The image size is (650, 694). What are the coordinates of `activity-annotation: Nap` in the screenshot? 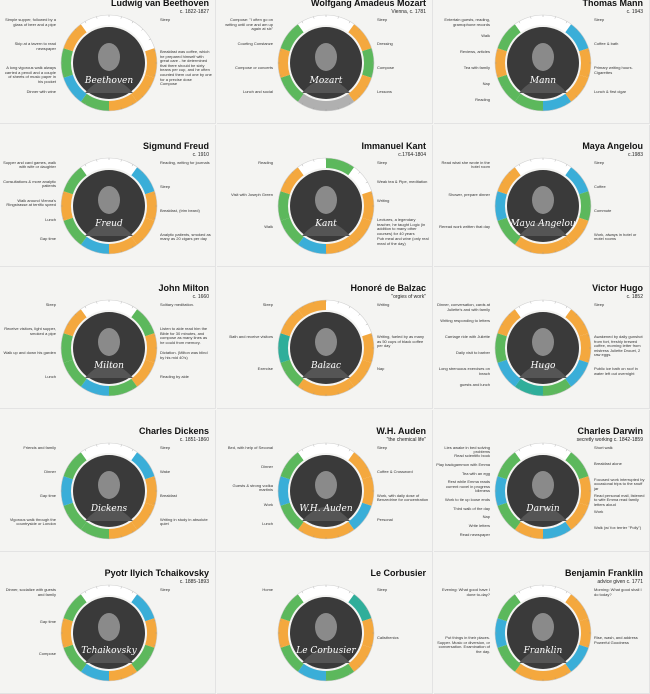 It's located at (381, 368).